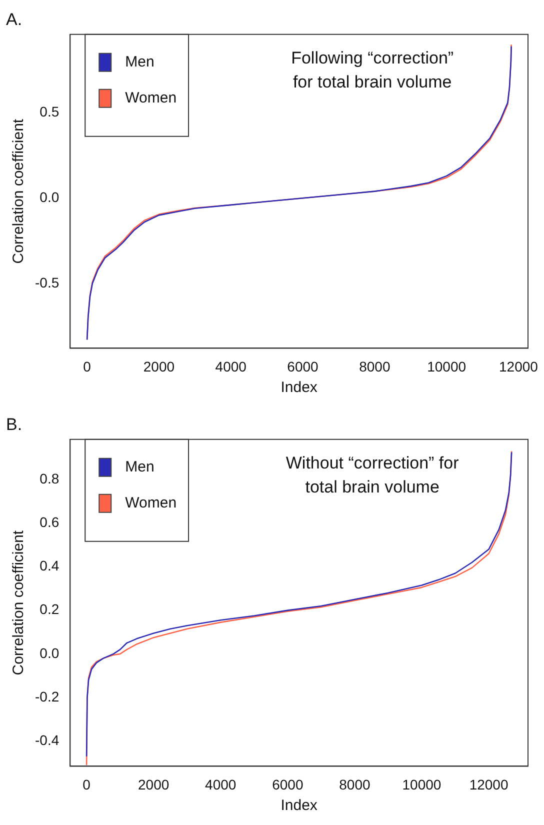 The image size is (544, 825). What do you see at coordinates (14, 19) in the screenshot?
I see `chart-title: A.` at bounding box center [14, 19].